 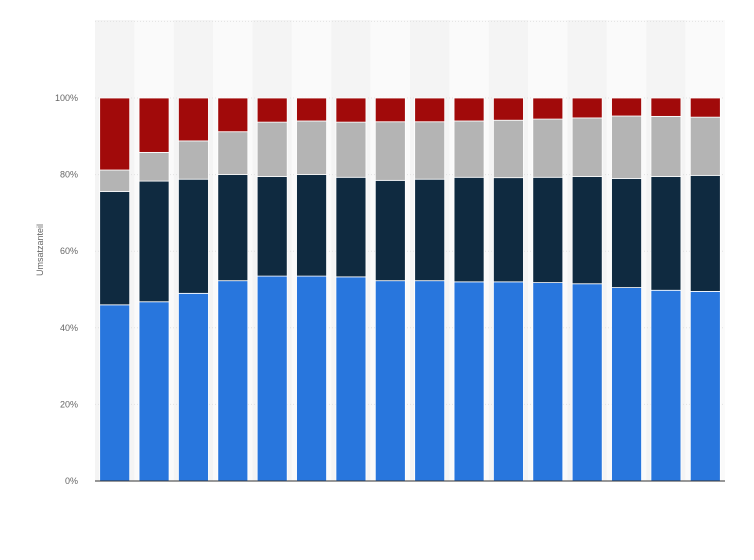 I want to click on y-tick-label: 80%, so click(x=69, y=175).